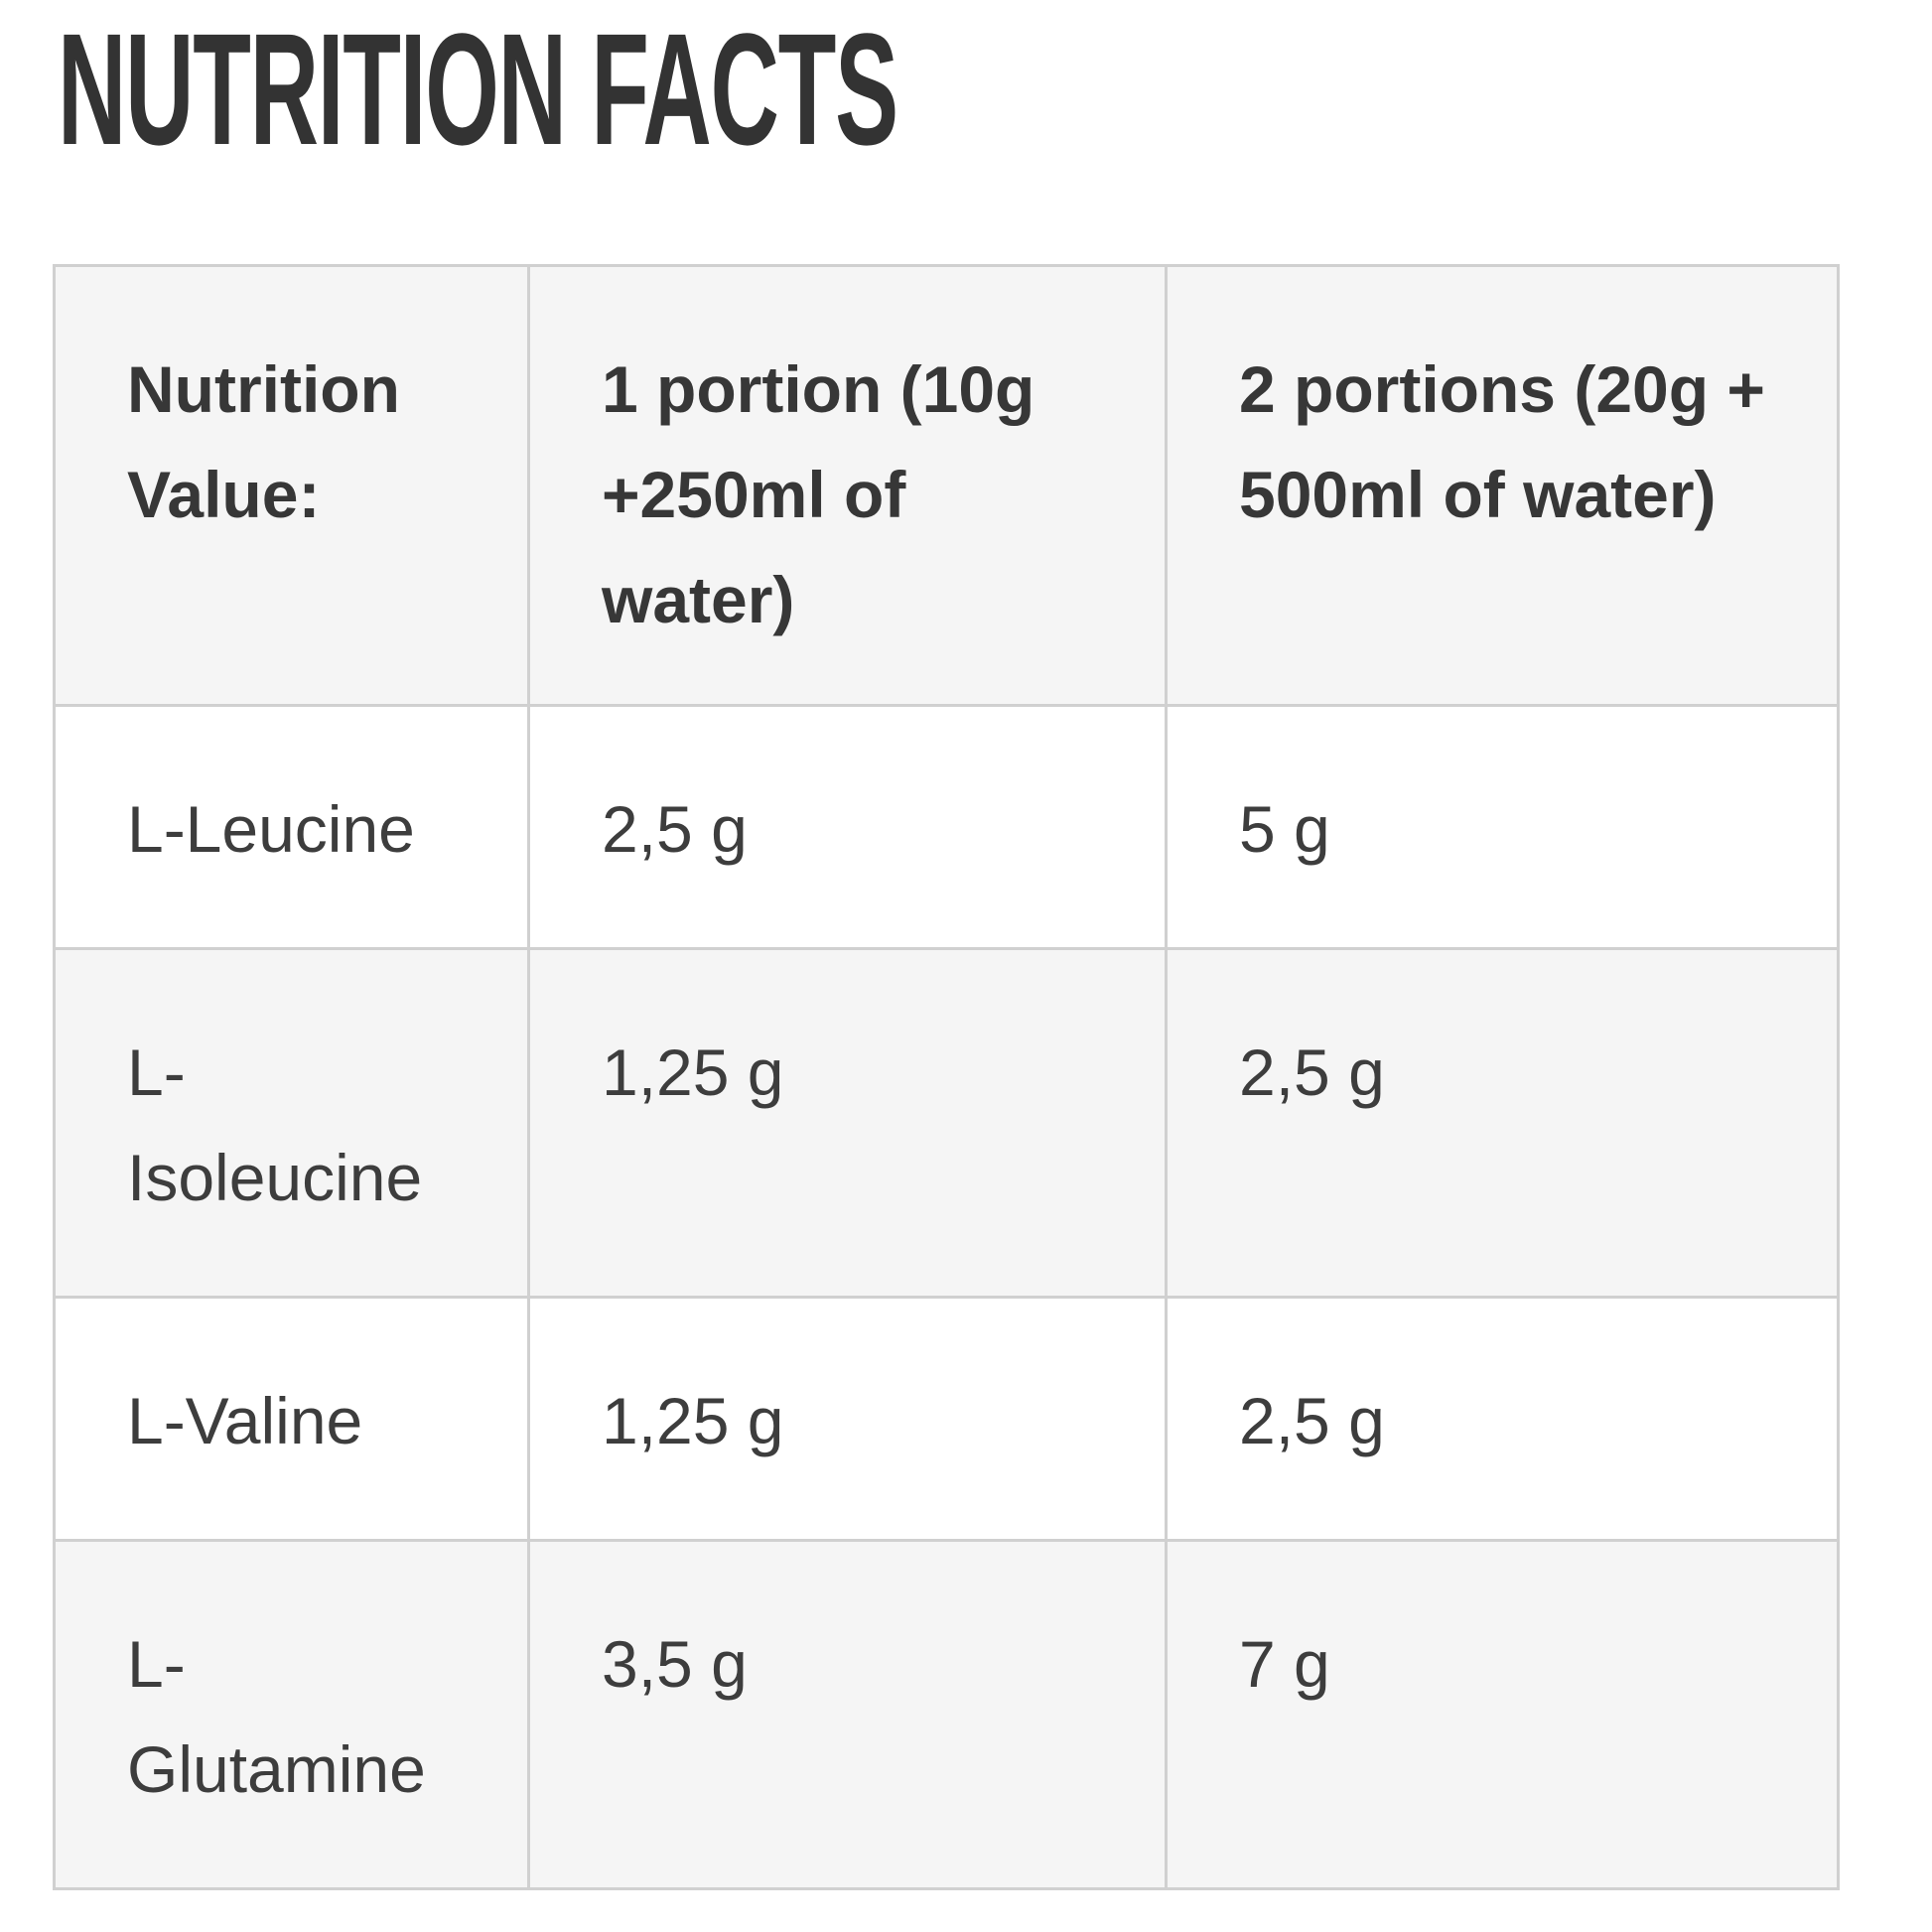 This screenshot has height=1932, width=1932. What do you see at coordinates (1502, 1714) in the screenshot?
I see `cell-portion-2: 7 g` at bounding box center [1502, 1714].